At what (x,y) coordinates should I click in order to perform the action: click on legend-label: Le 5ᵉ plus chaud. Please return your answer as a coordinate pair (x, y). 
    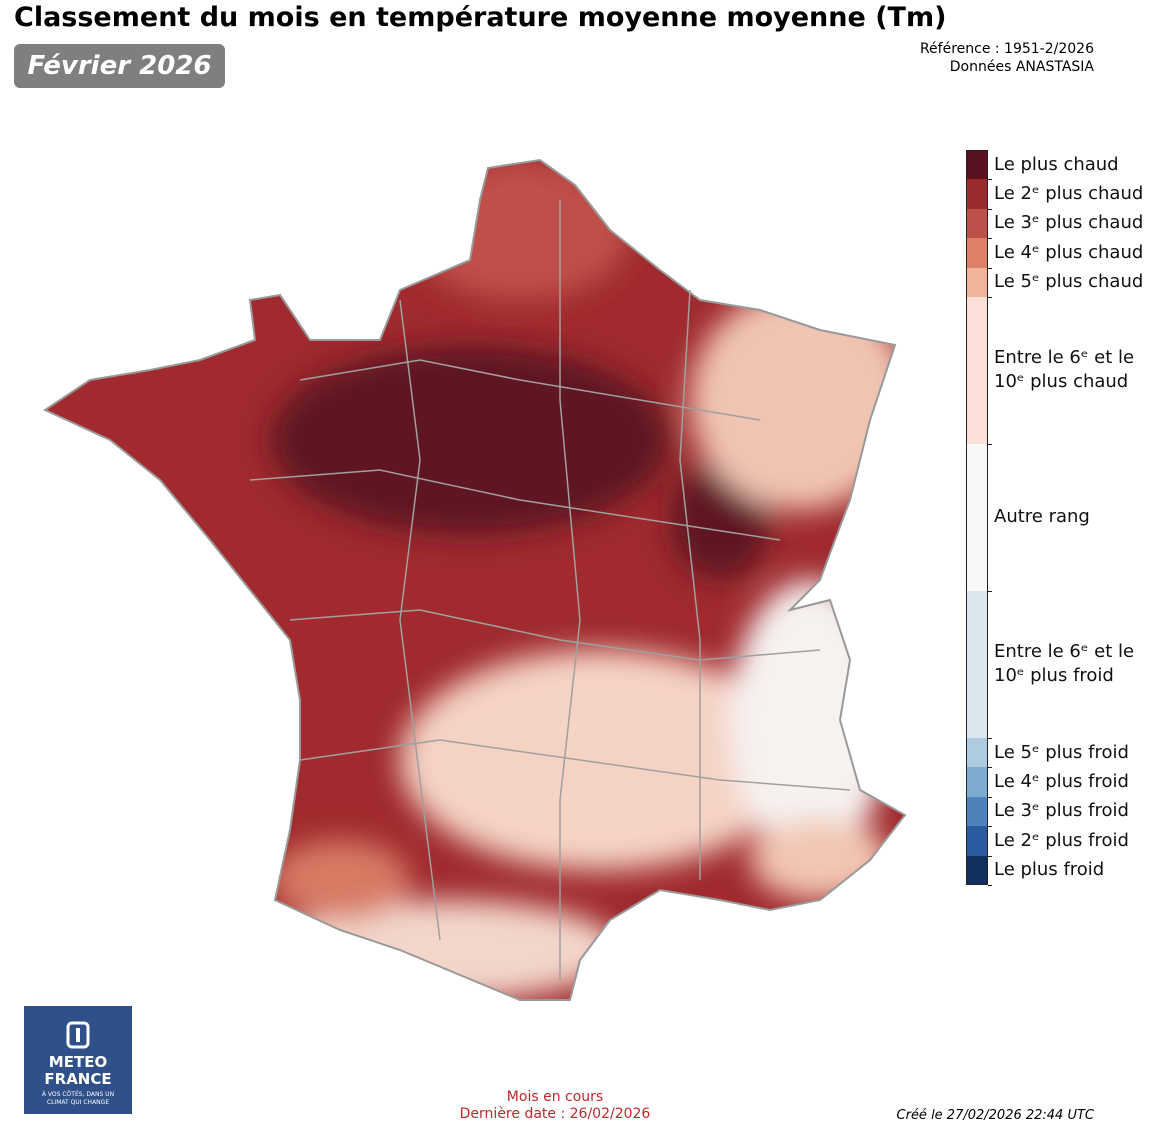
    Looking at the image, I should click on (1069, 282).